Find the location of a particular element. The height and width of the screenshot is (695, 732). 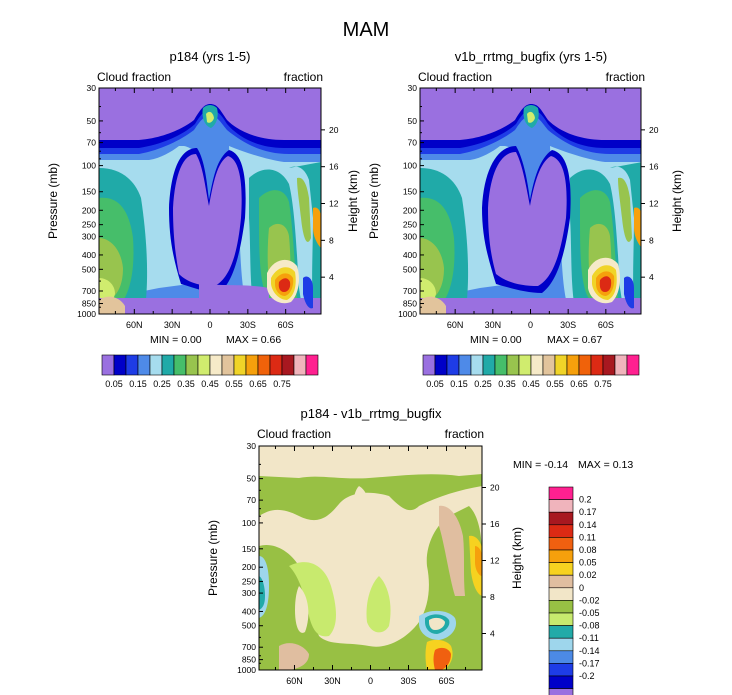

max-label: MAX = 0.66 is located at coordinates (253, 340).